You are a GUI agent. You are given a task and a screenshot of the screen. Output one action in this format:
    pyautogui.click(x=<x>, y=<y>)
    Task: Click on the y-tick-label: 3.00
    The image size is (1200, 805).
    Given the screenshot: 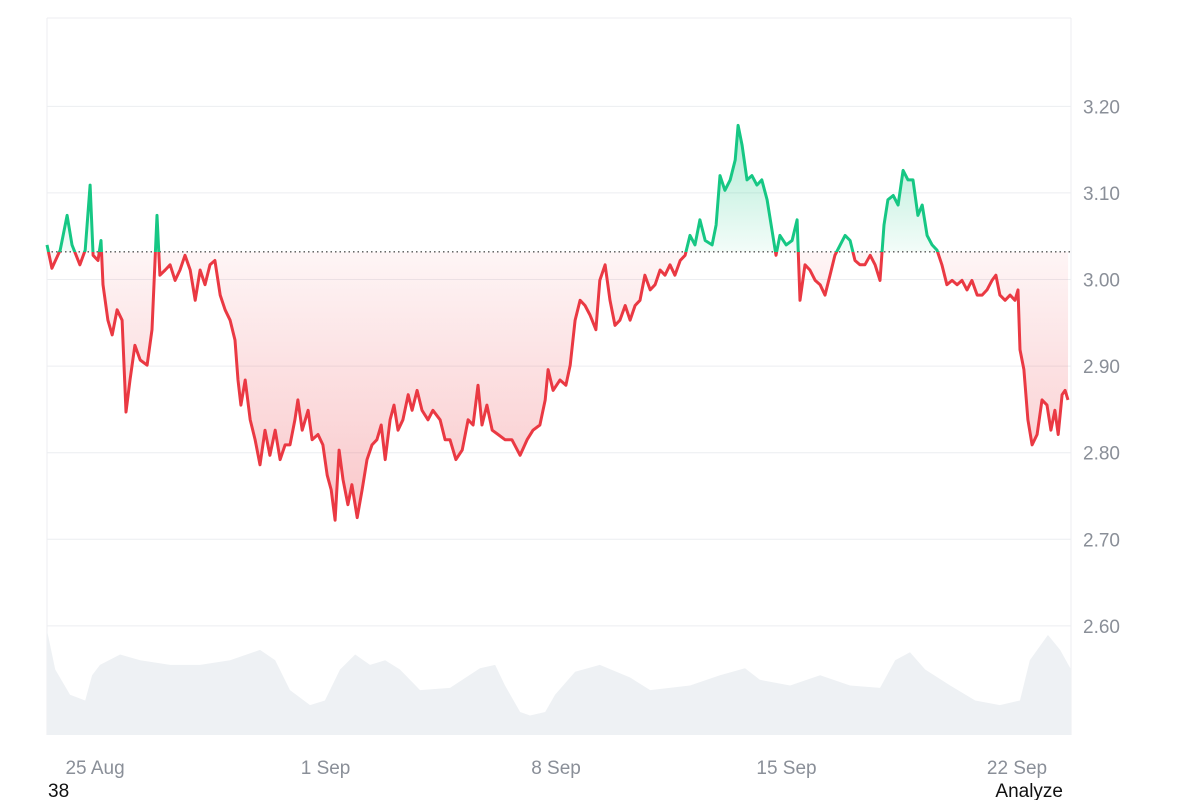 What is the action you would take?
    pyautogui.click(x=1101, y=281)
    